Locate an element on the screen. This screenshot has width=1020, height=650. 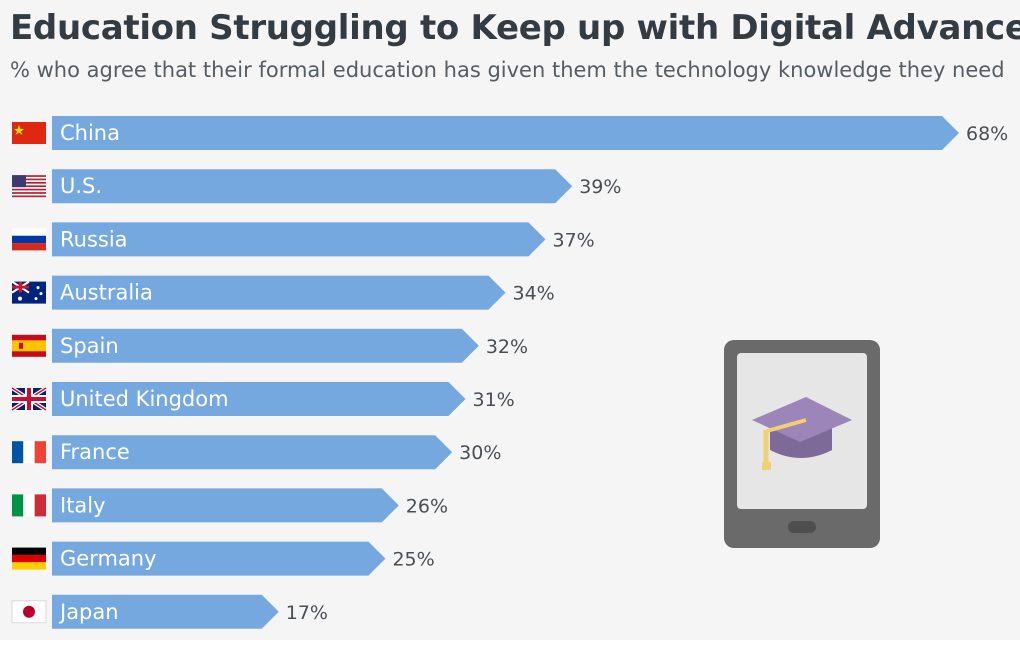
bar-row: Australia 34% is located at coordinates (283, 292).